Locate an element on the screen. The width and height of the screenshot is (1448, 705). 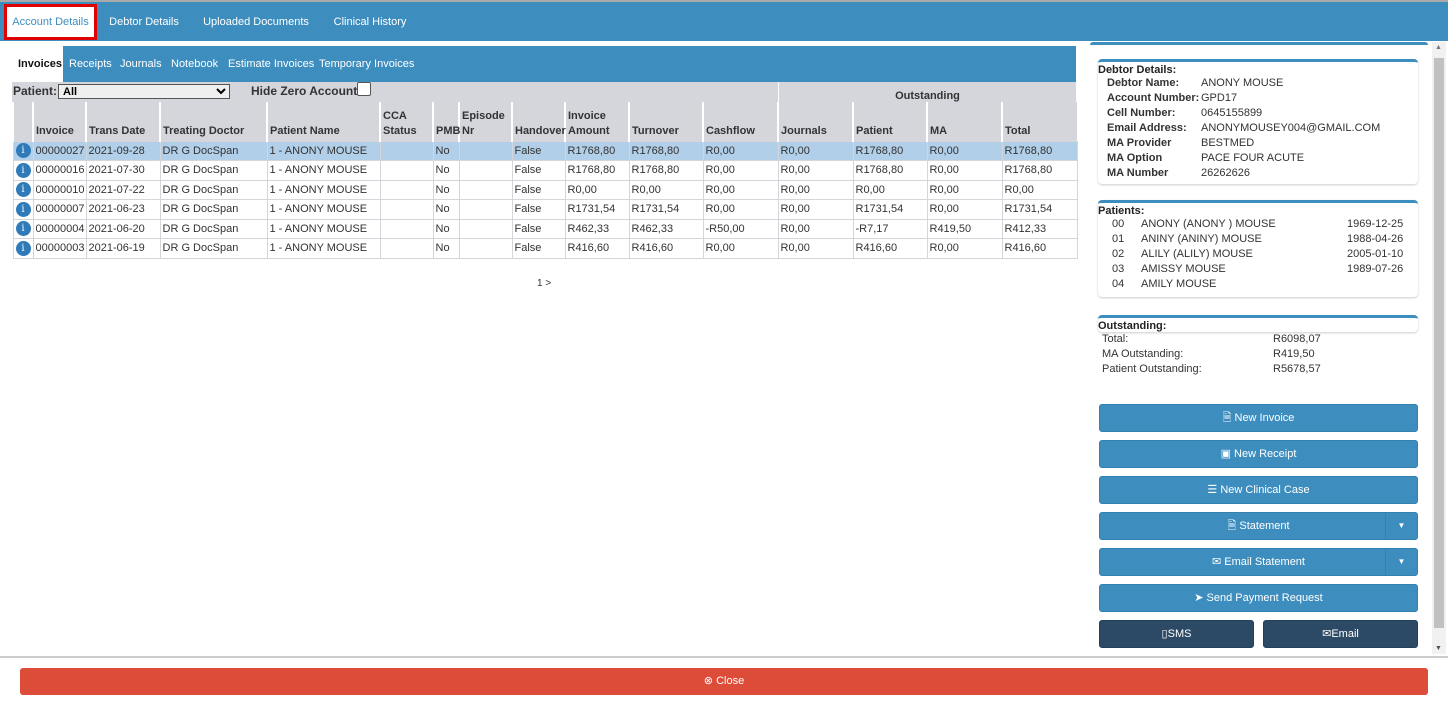
patient-row: 01 ANINY (ANINY) MOUSE 1988-04-26 is located at coordinates (1258, 239).